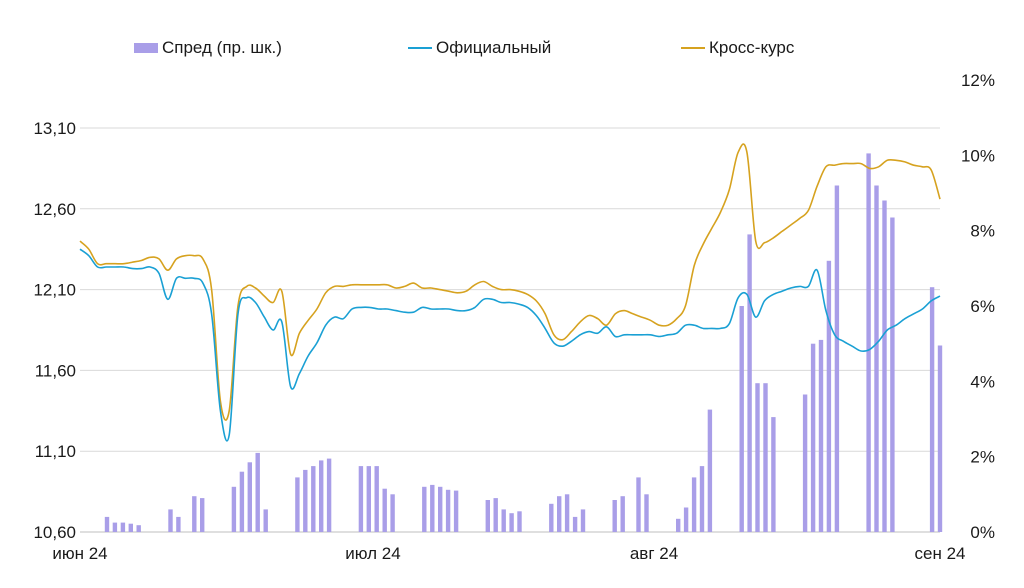 This screenshot has width=1024, height=588. What do you see at coordinates (982, 381) in the screenshot?
I see `y-right-tick-label: 4%` at bounding box center [982, 381].